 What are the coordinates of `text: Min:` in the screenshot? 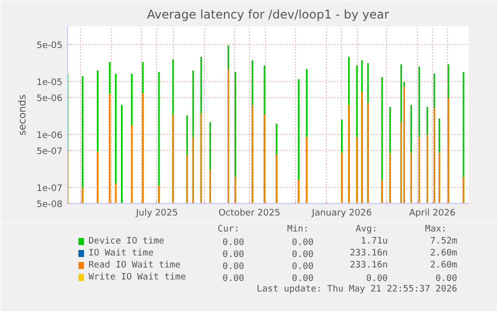 It's located at (298, 229).